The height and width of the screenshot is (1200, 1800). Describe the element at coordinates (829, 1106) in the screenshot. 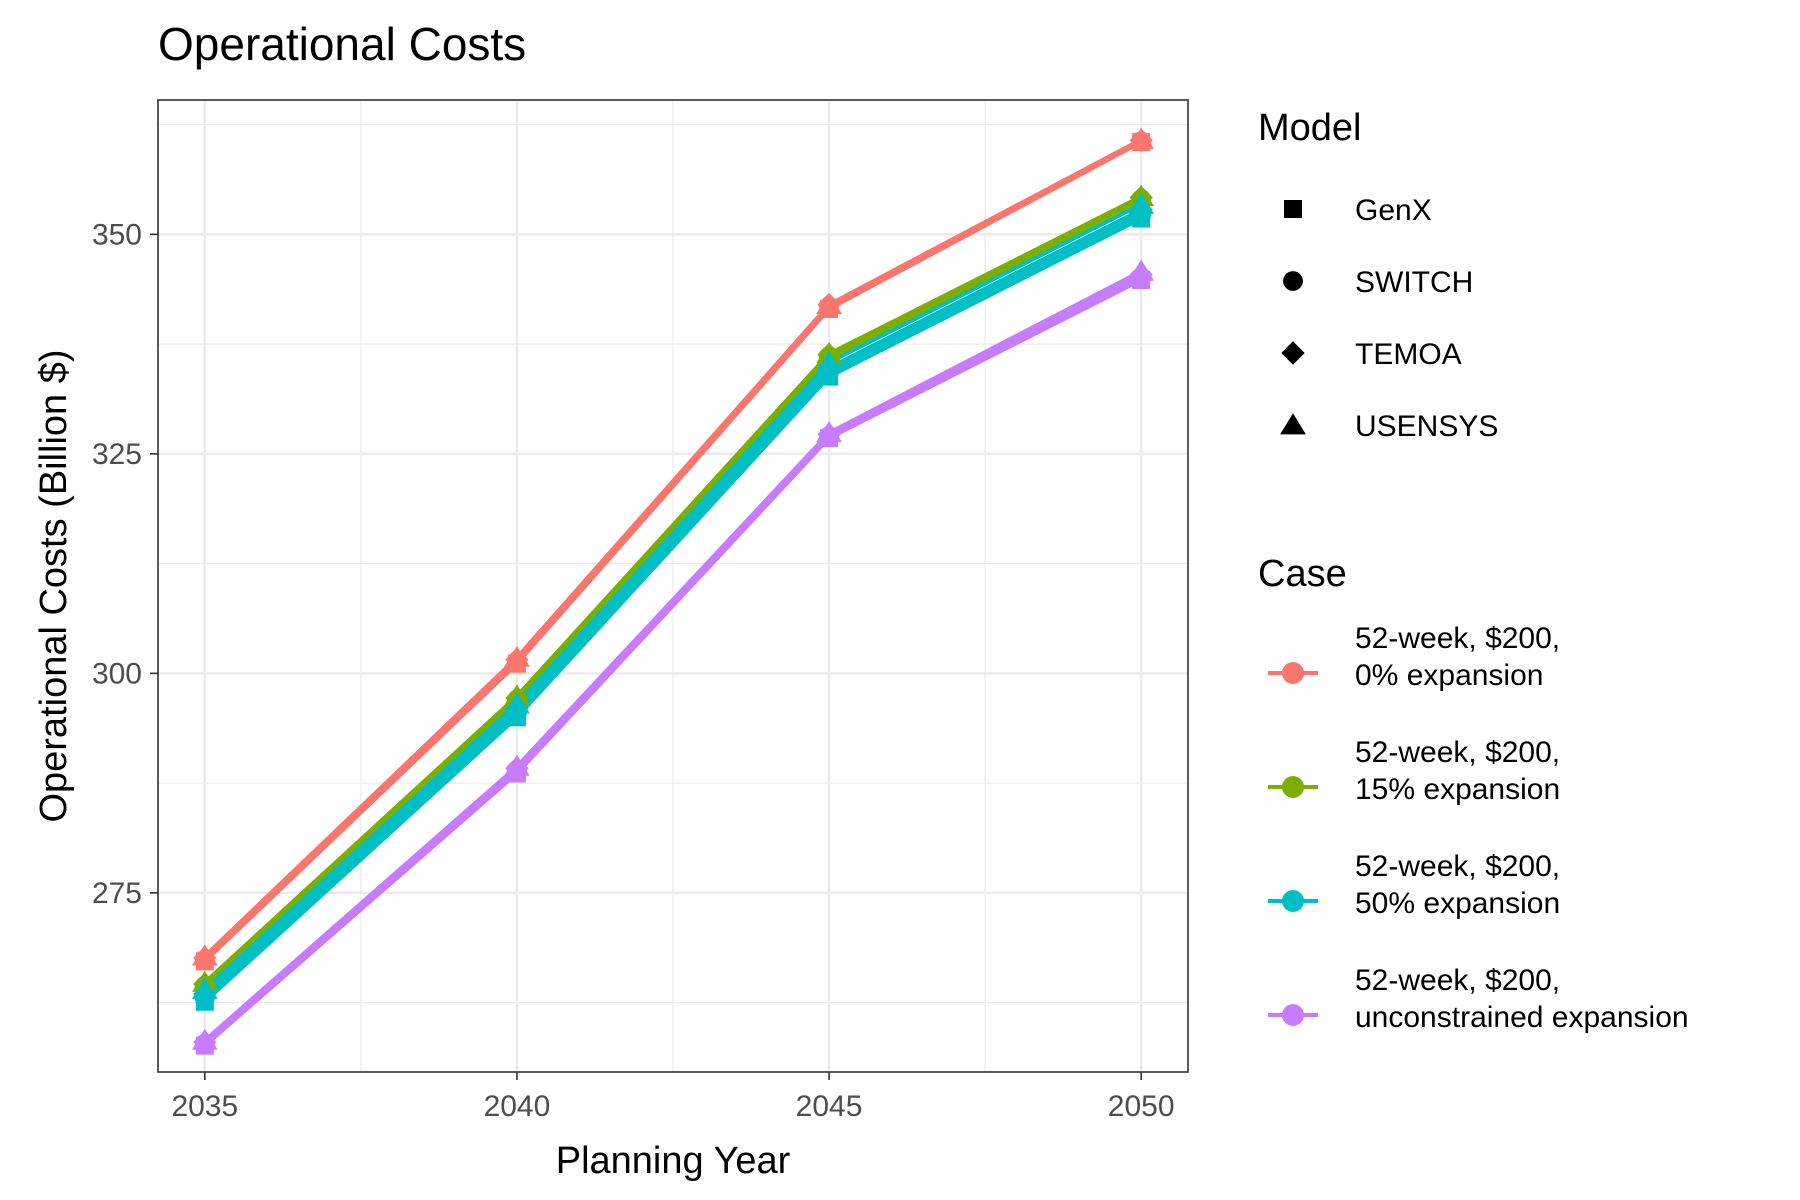

I see `x-tick-label: 2045` at that location.